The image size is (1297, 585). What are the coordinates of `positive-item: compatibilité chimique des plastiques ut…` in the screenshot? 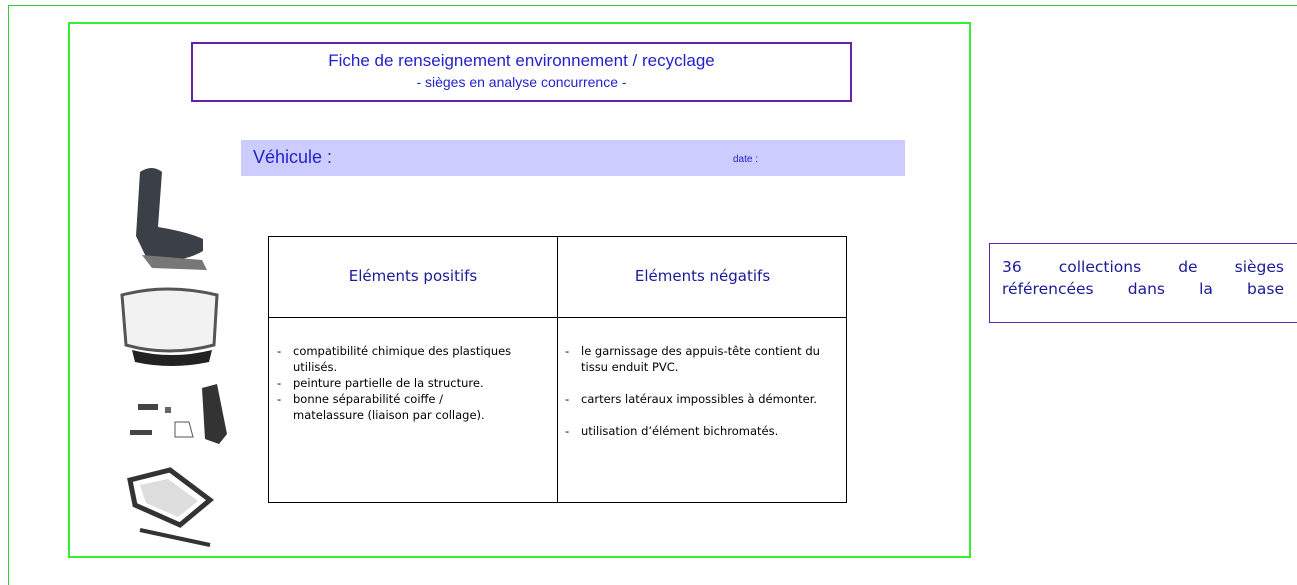 It's located at (393, 359).